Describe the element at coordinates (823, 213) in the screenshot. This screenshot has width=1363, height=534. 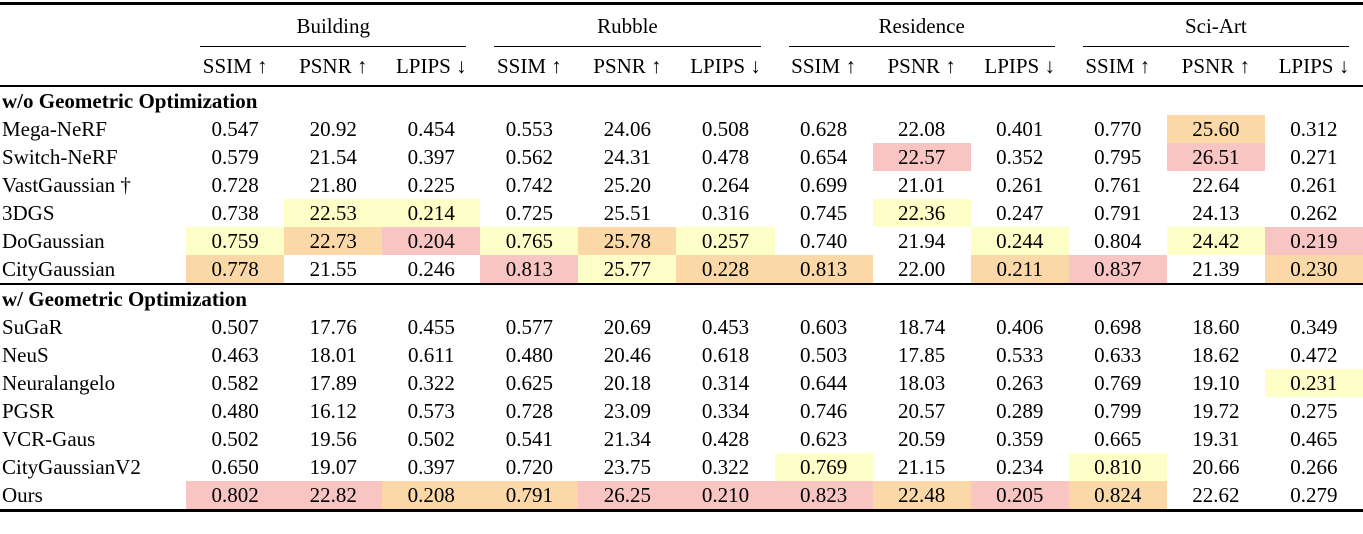
I see `metric-value-cell: 0.745` at that location.